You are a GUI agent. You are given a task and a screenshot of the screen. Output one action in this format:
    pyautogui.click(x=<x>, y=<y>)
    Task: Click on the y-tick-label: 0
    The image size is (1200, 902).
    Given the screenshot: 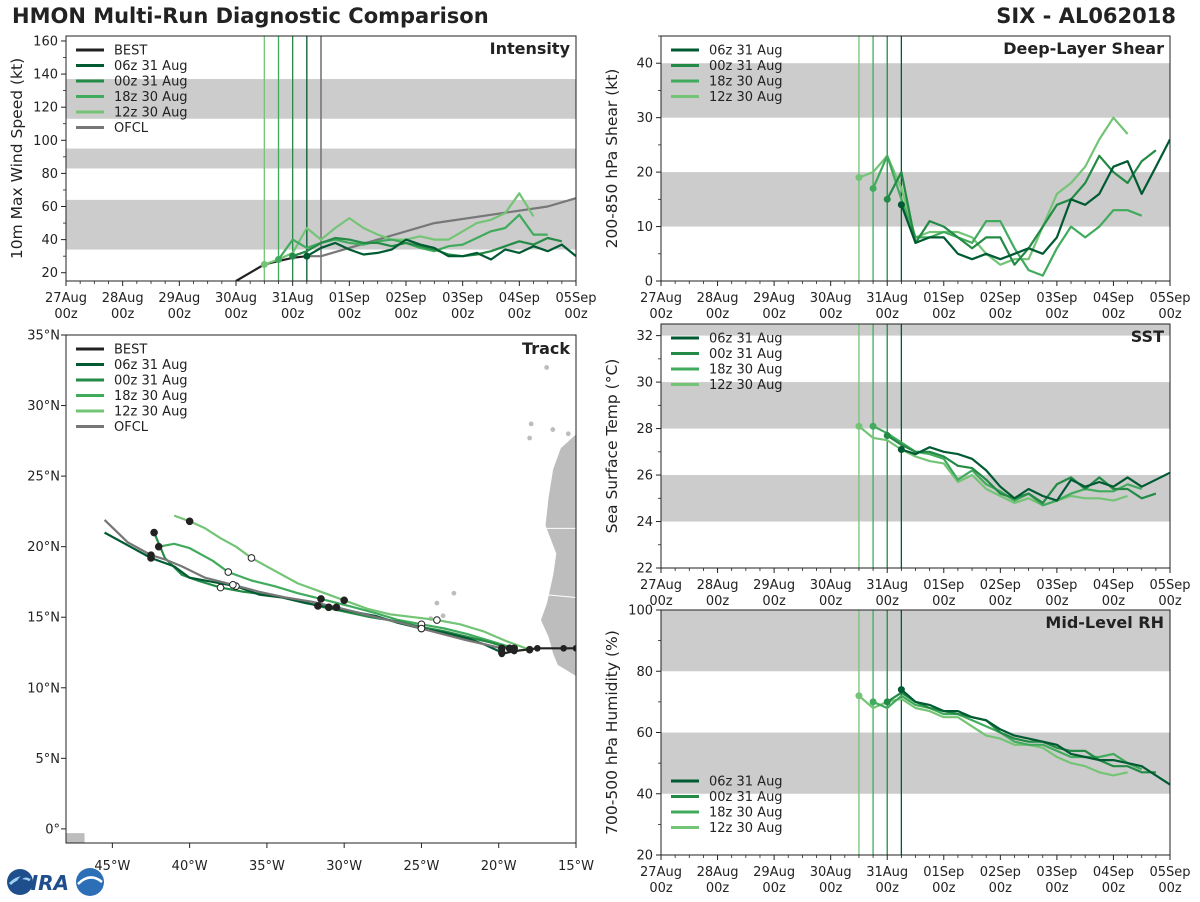 What is the action you would take?
    pyautogui.click(x=649, y=282)
    